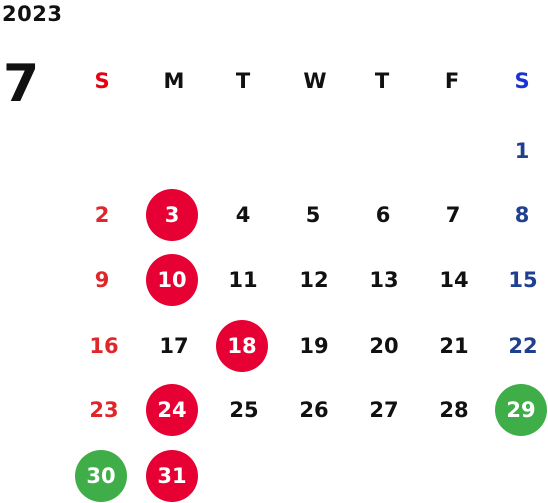 The image size is (548, 503). What do you see at coordinates (452, 81) in the screenshot?
I see `weekday-friday: F` at bounding box center [452, 81].